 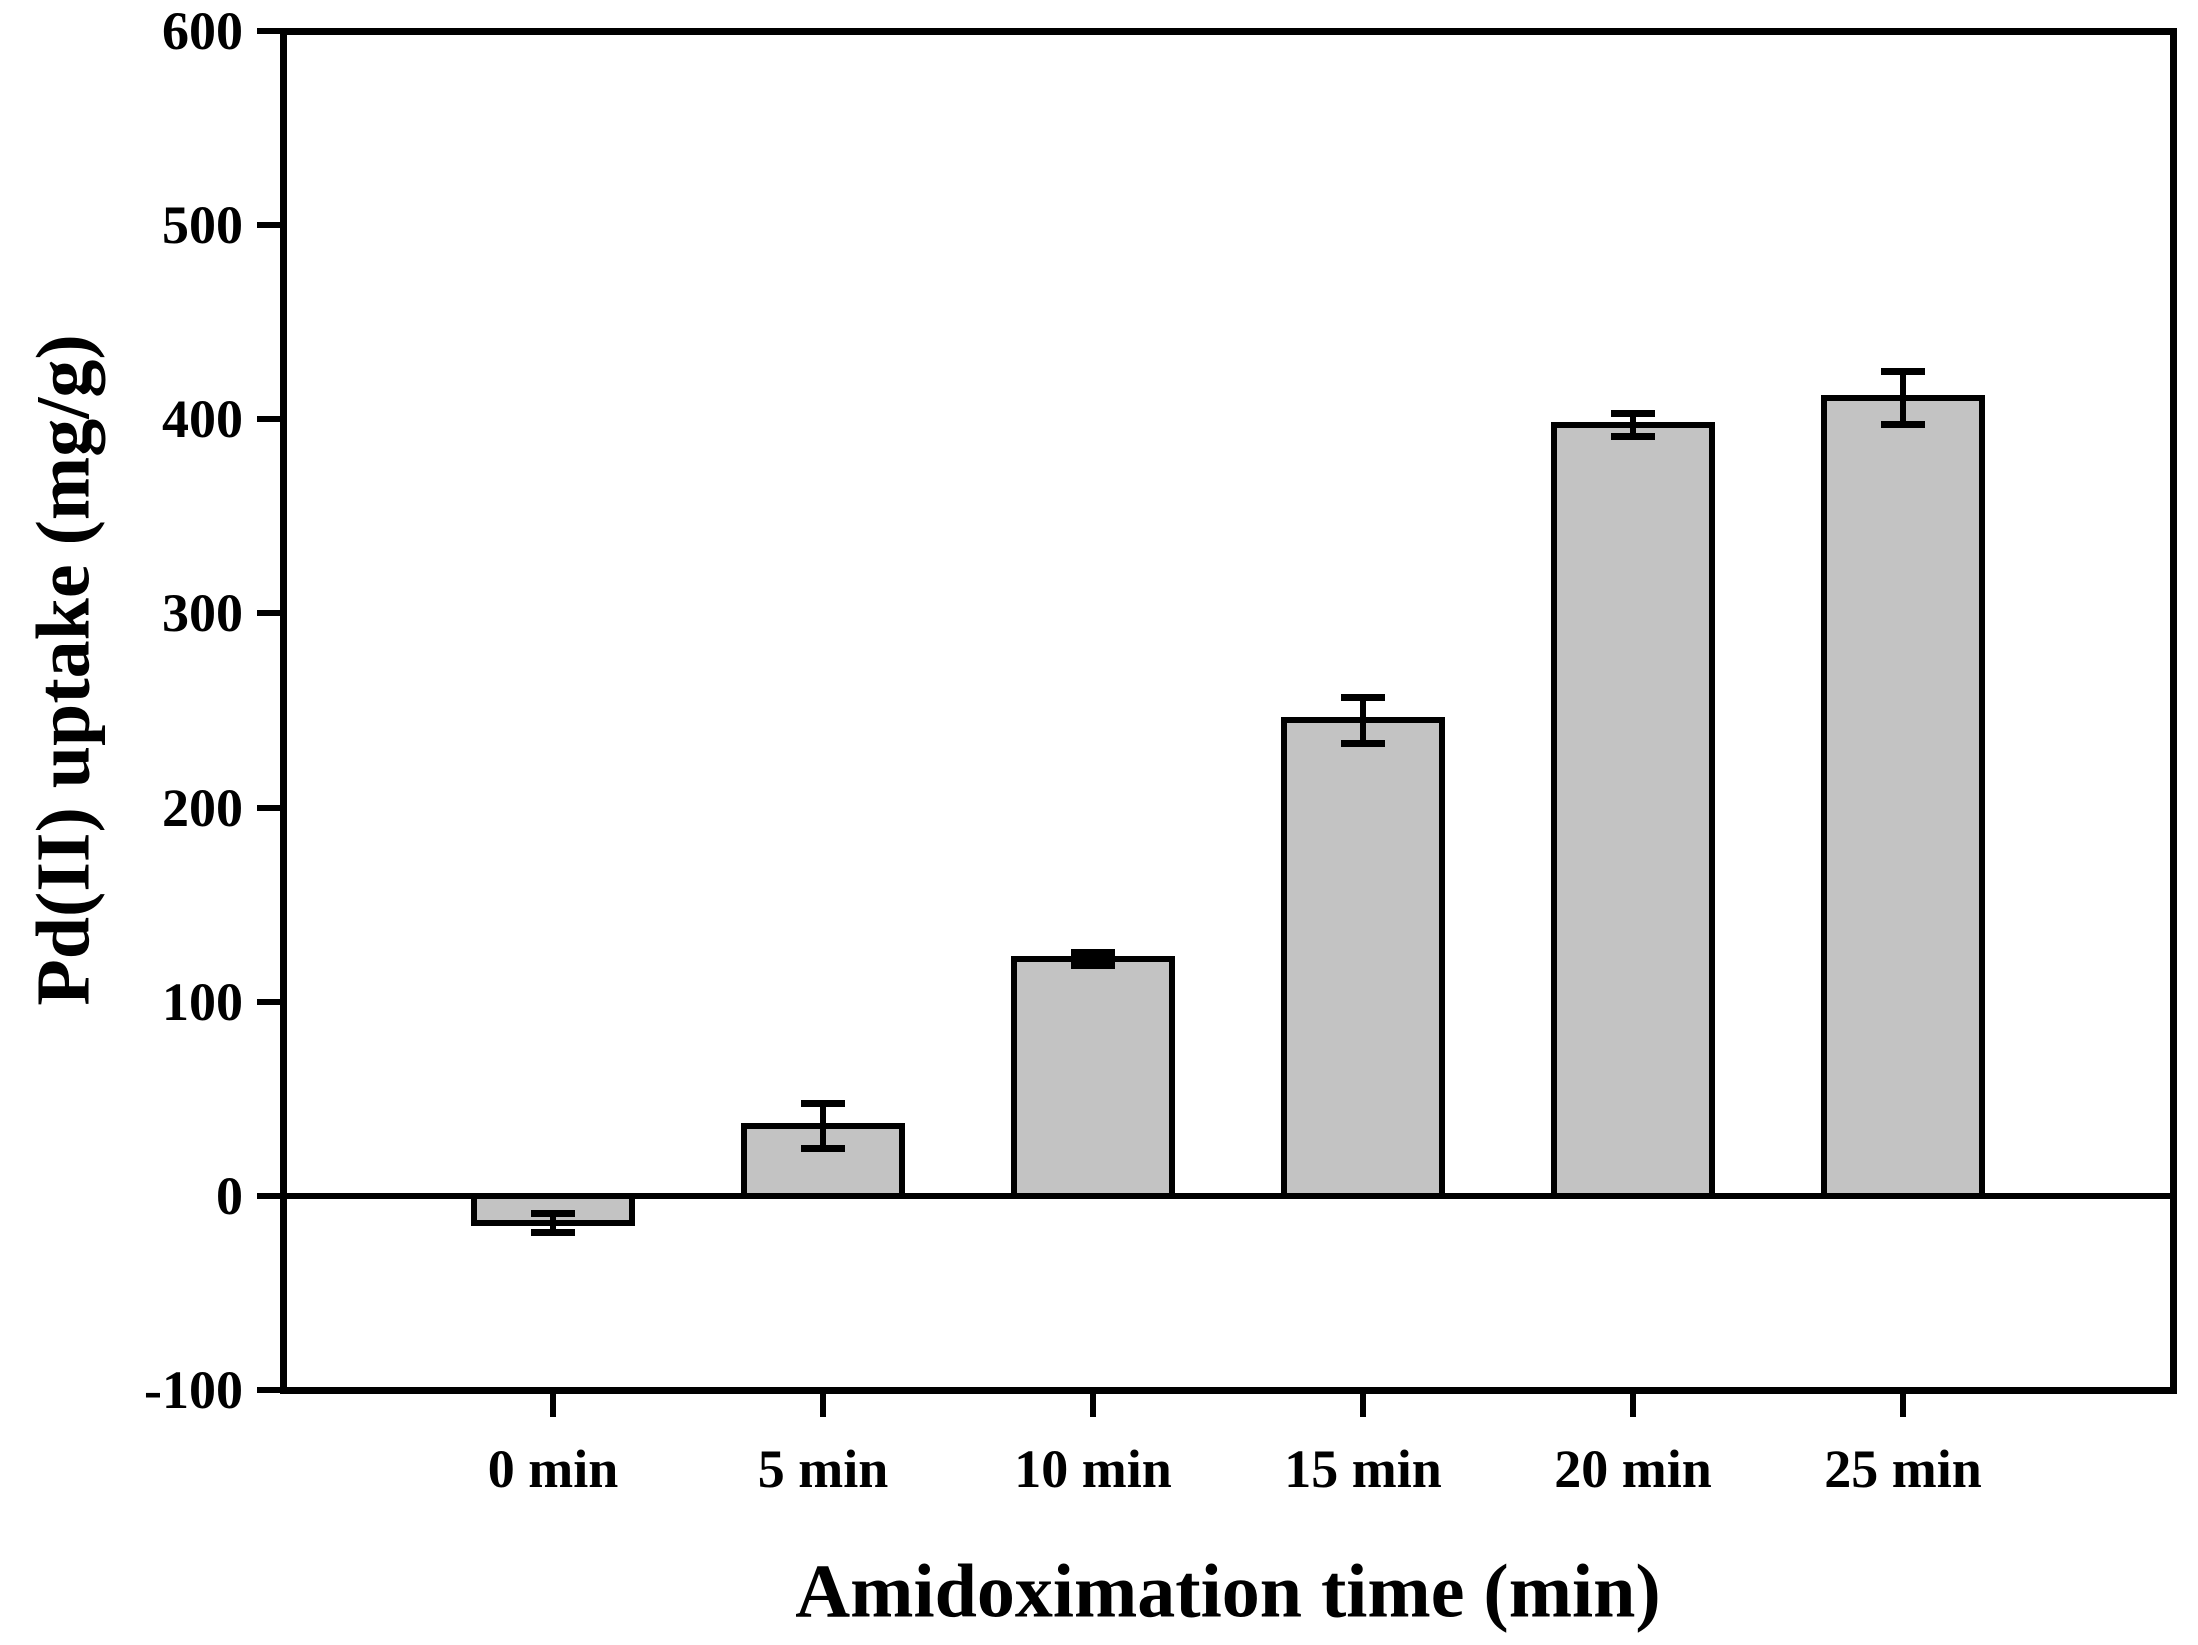 What do you see at coordinates (1363, 958) in the screenshot?
I see `bar-15-min` at bounding box center [1363, 958].